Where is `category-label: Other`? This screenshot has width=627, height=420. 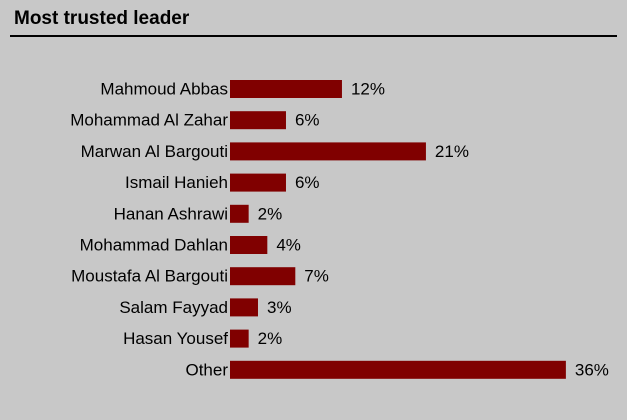 category-label: Other is located at coordinates (206, 369).